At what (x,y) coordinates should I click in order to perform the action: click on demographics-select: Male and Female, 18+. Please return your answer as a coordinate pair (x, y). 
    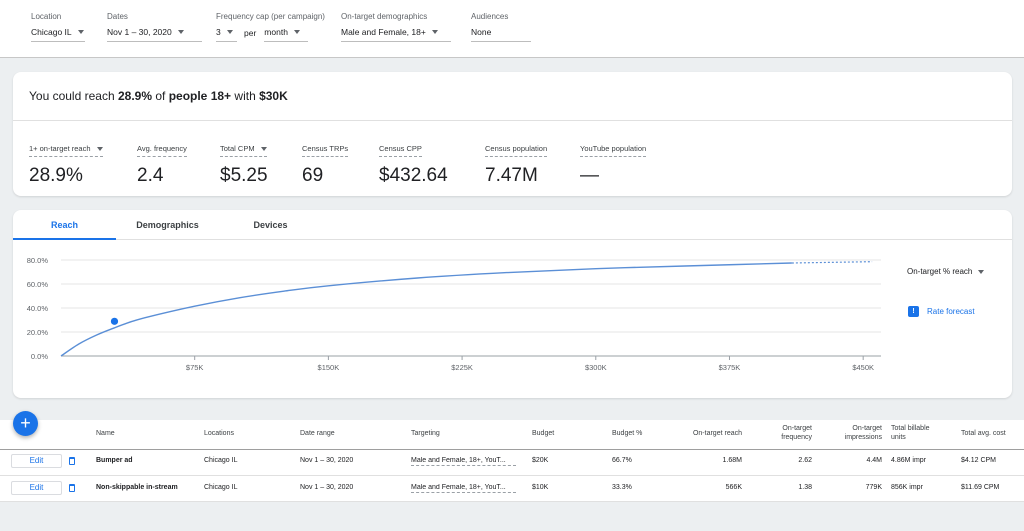
    Looking at the image, I should click on (396, 34).